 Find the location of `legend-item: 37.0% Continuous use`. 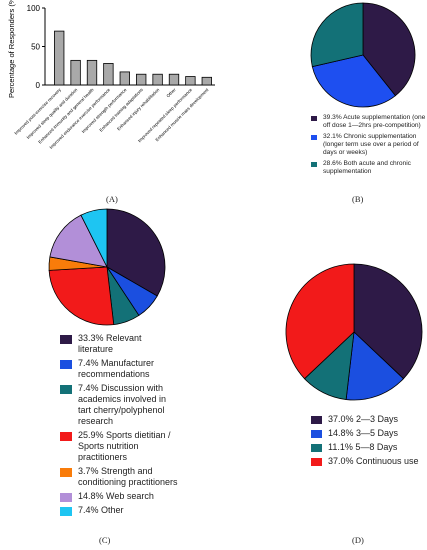

legend-item: 37.0% Continuous use is located at coordinates (369, 461).